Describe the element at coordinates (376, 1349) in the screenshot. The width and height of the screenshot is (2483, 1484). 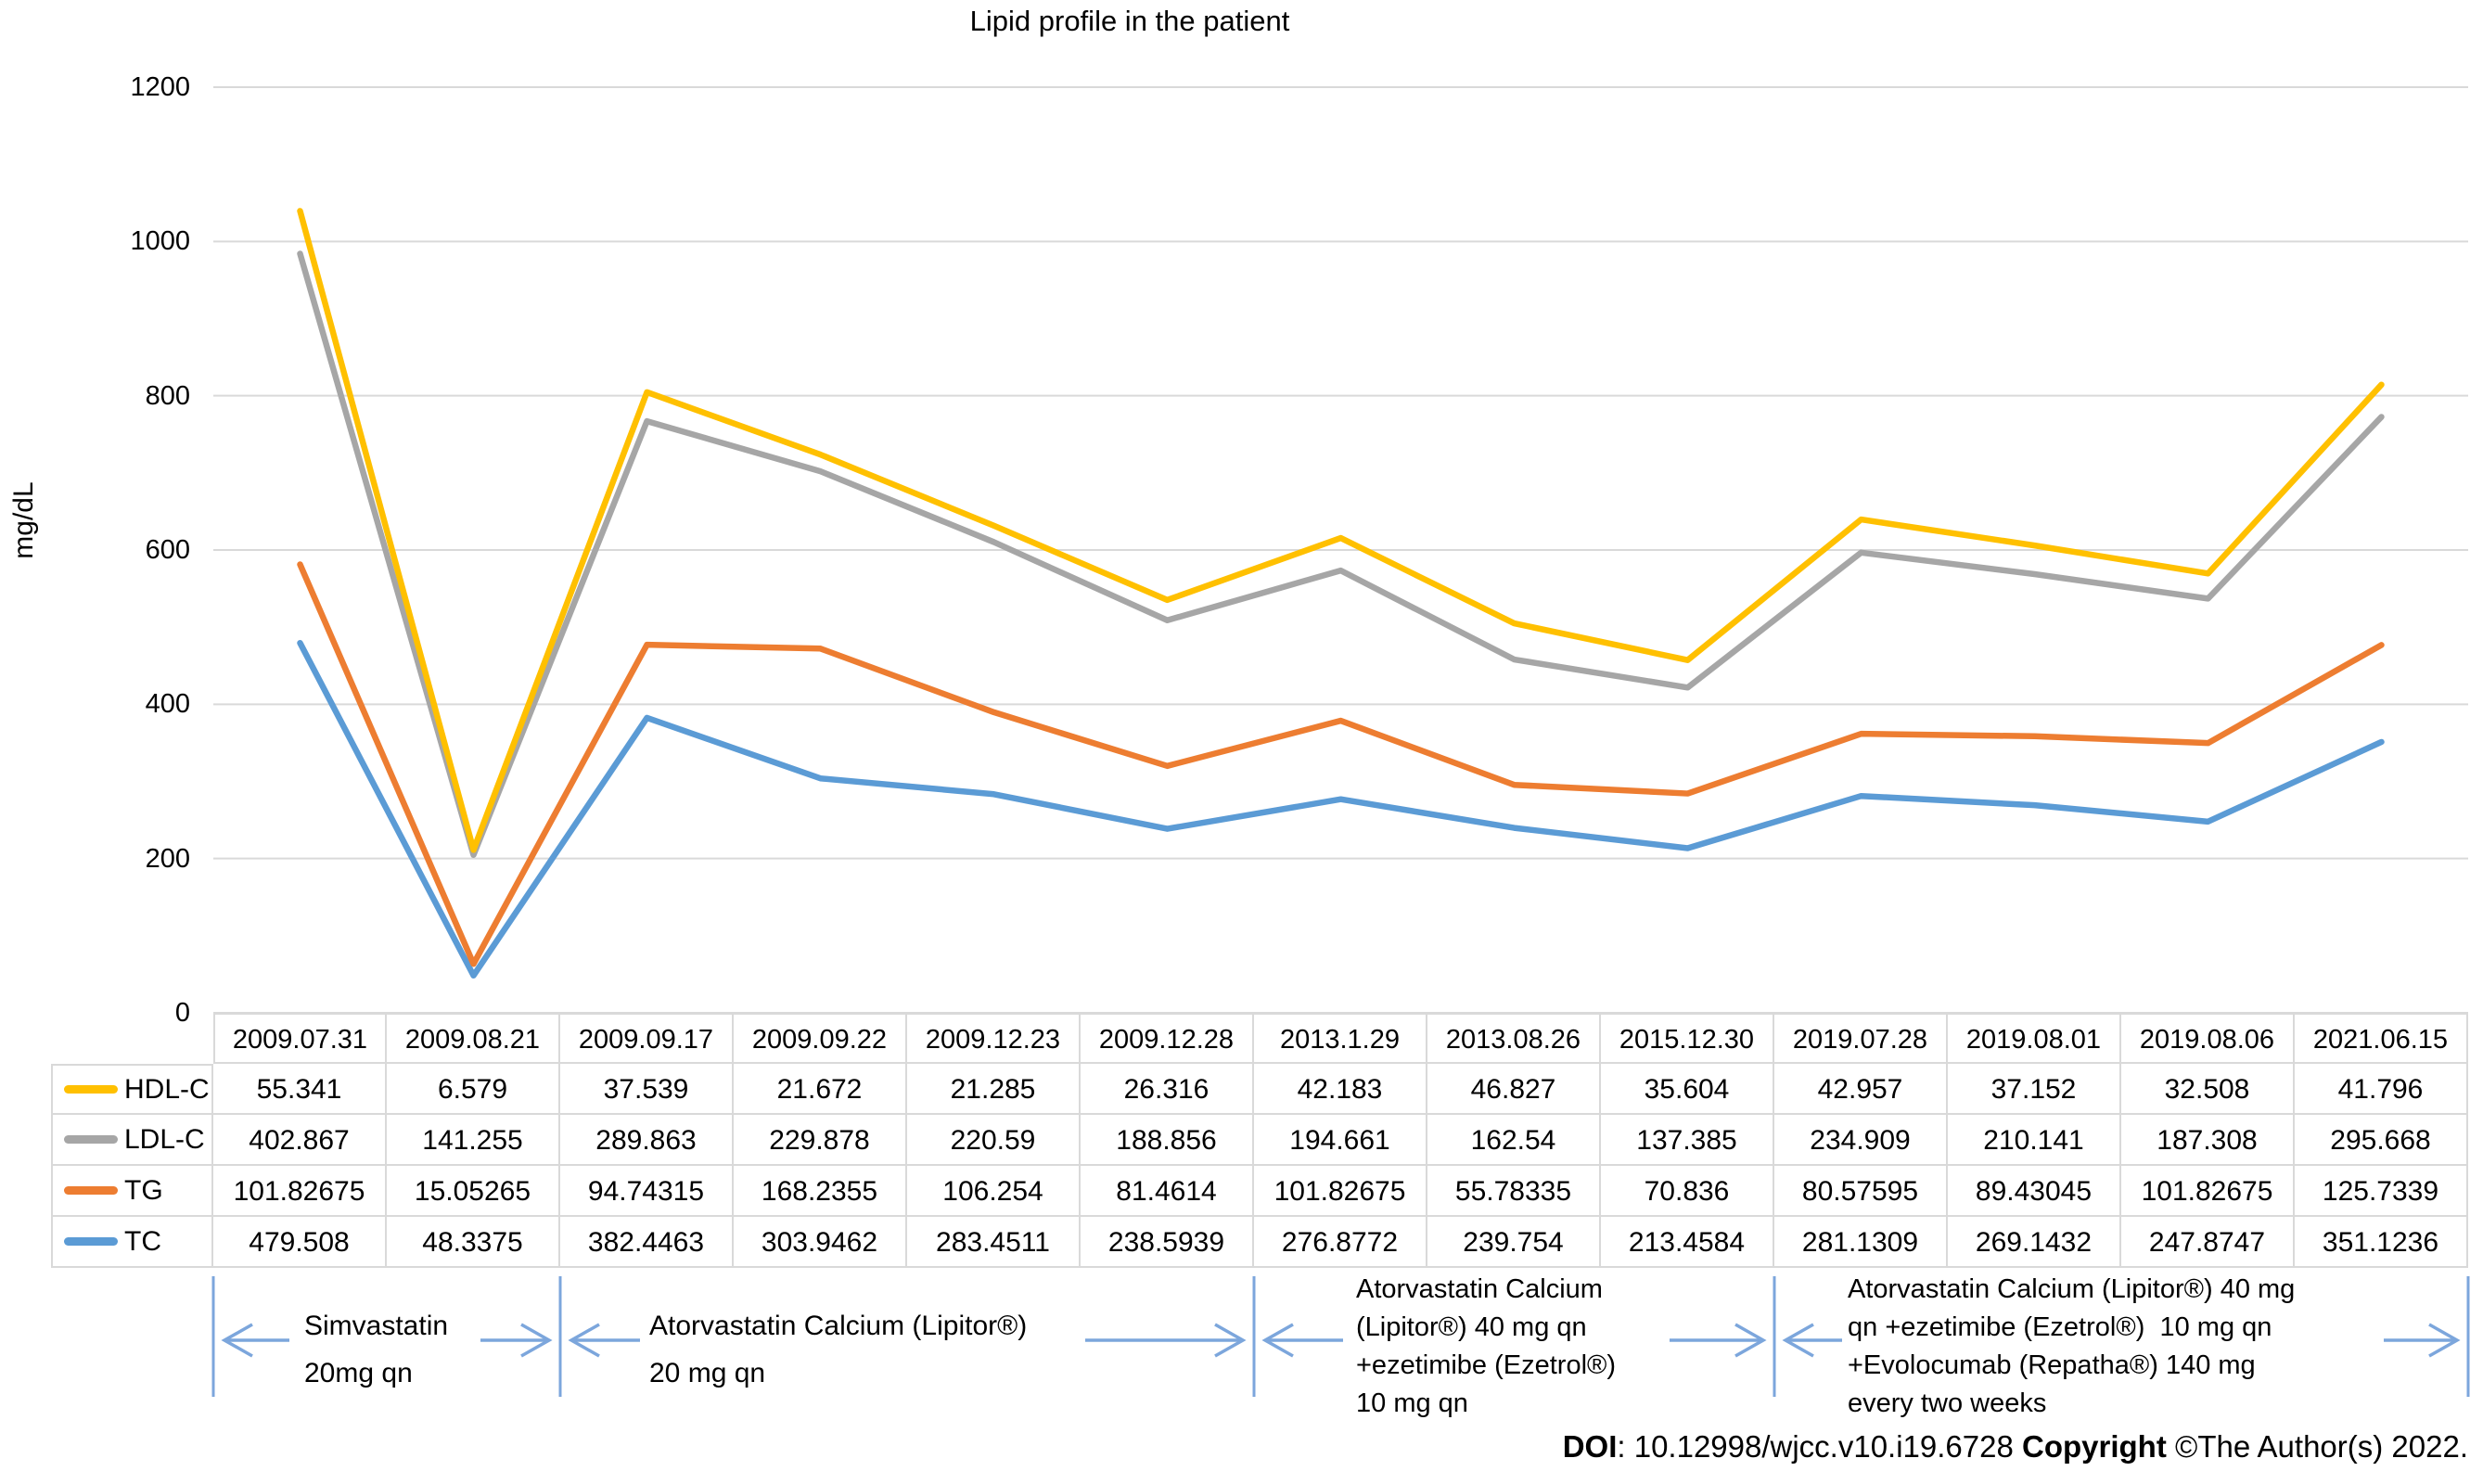
I see `treatment-label: Simvastatin 20mg qn` at that location.